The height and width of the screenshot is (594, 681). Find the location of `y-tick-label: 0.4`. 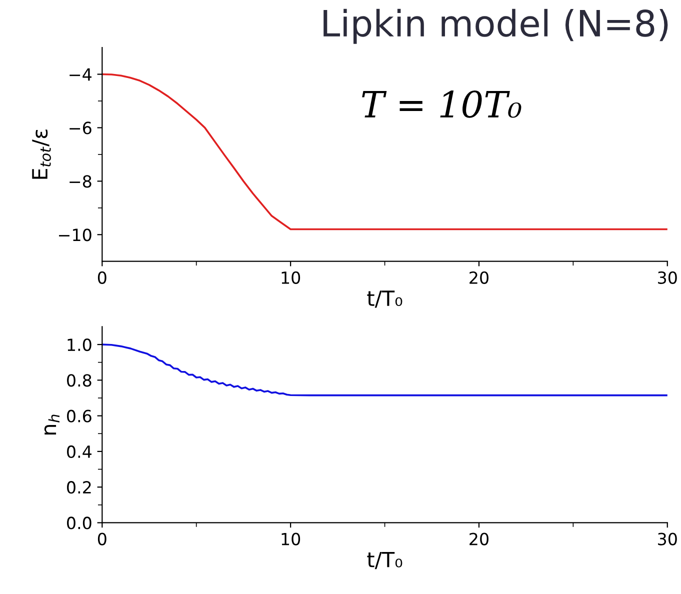

y-tick-label: 0.4 is located at coordinates (79, 451).